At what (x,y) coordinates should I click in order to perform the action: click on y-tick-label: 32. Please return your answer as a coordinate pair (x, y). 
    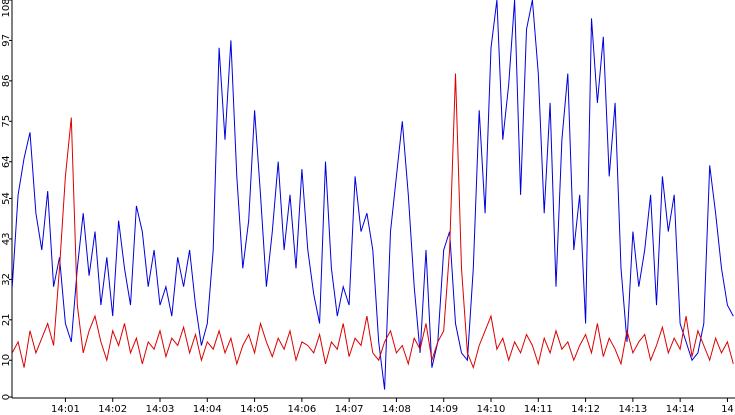
    Looking at the image, I should click on (6, 279).